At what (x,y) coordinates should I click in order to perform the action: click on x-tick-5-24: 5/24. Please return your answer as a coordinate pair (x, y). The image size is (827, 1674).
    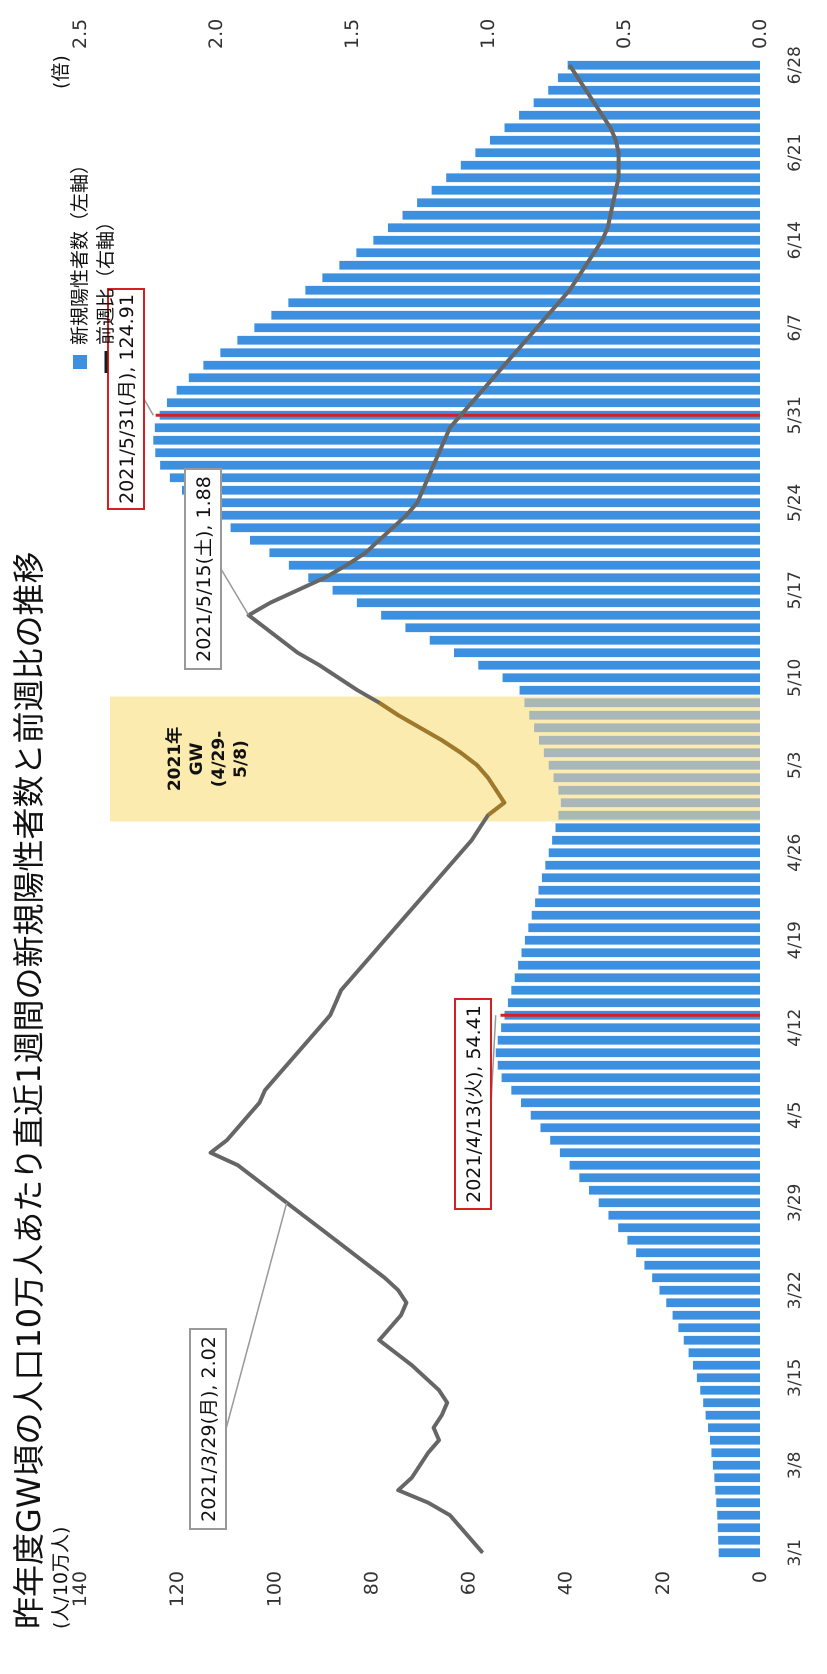
    Looking at the image, I should click on (795, 503).